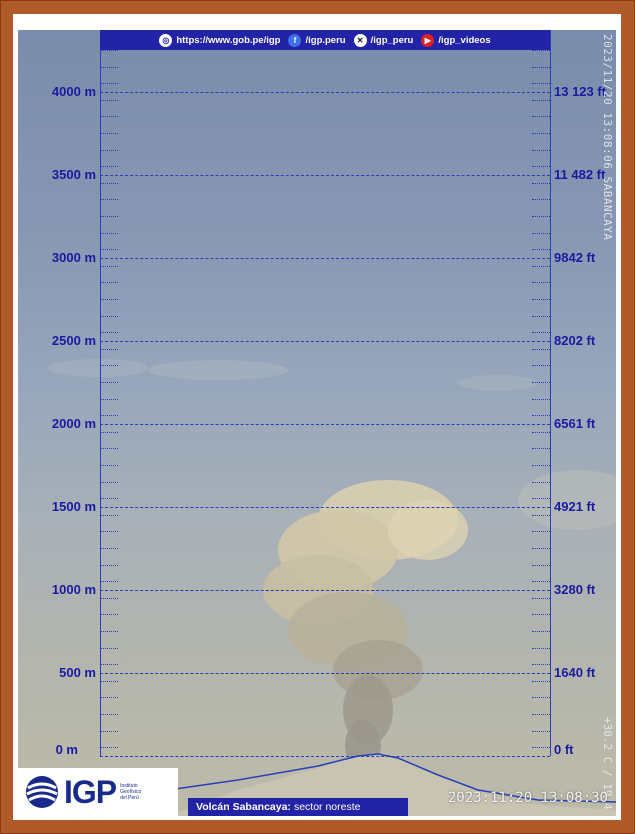 Image resolution: width=635 pixels, height=834 pixels. I want to click on altitude-label-m: 1000 m, so click(73, 589).